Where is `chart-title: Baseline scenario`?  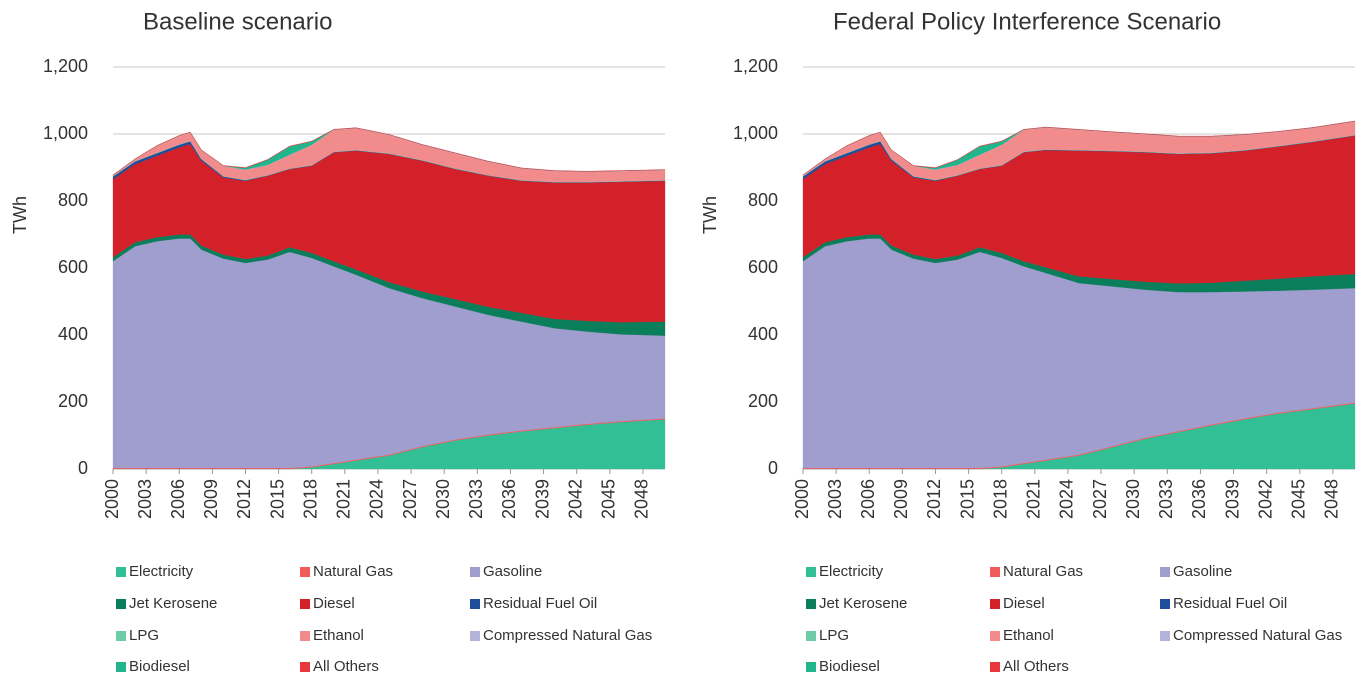 chart-title: Baseline scenario is located at coordinates (237, 21).